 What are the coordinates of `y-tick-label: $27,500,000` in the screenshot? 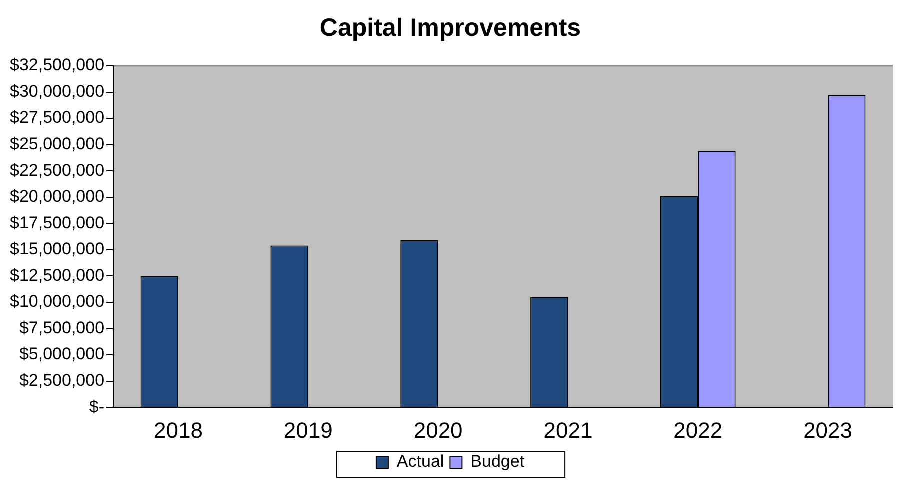 It's located at (57, 118).